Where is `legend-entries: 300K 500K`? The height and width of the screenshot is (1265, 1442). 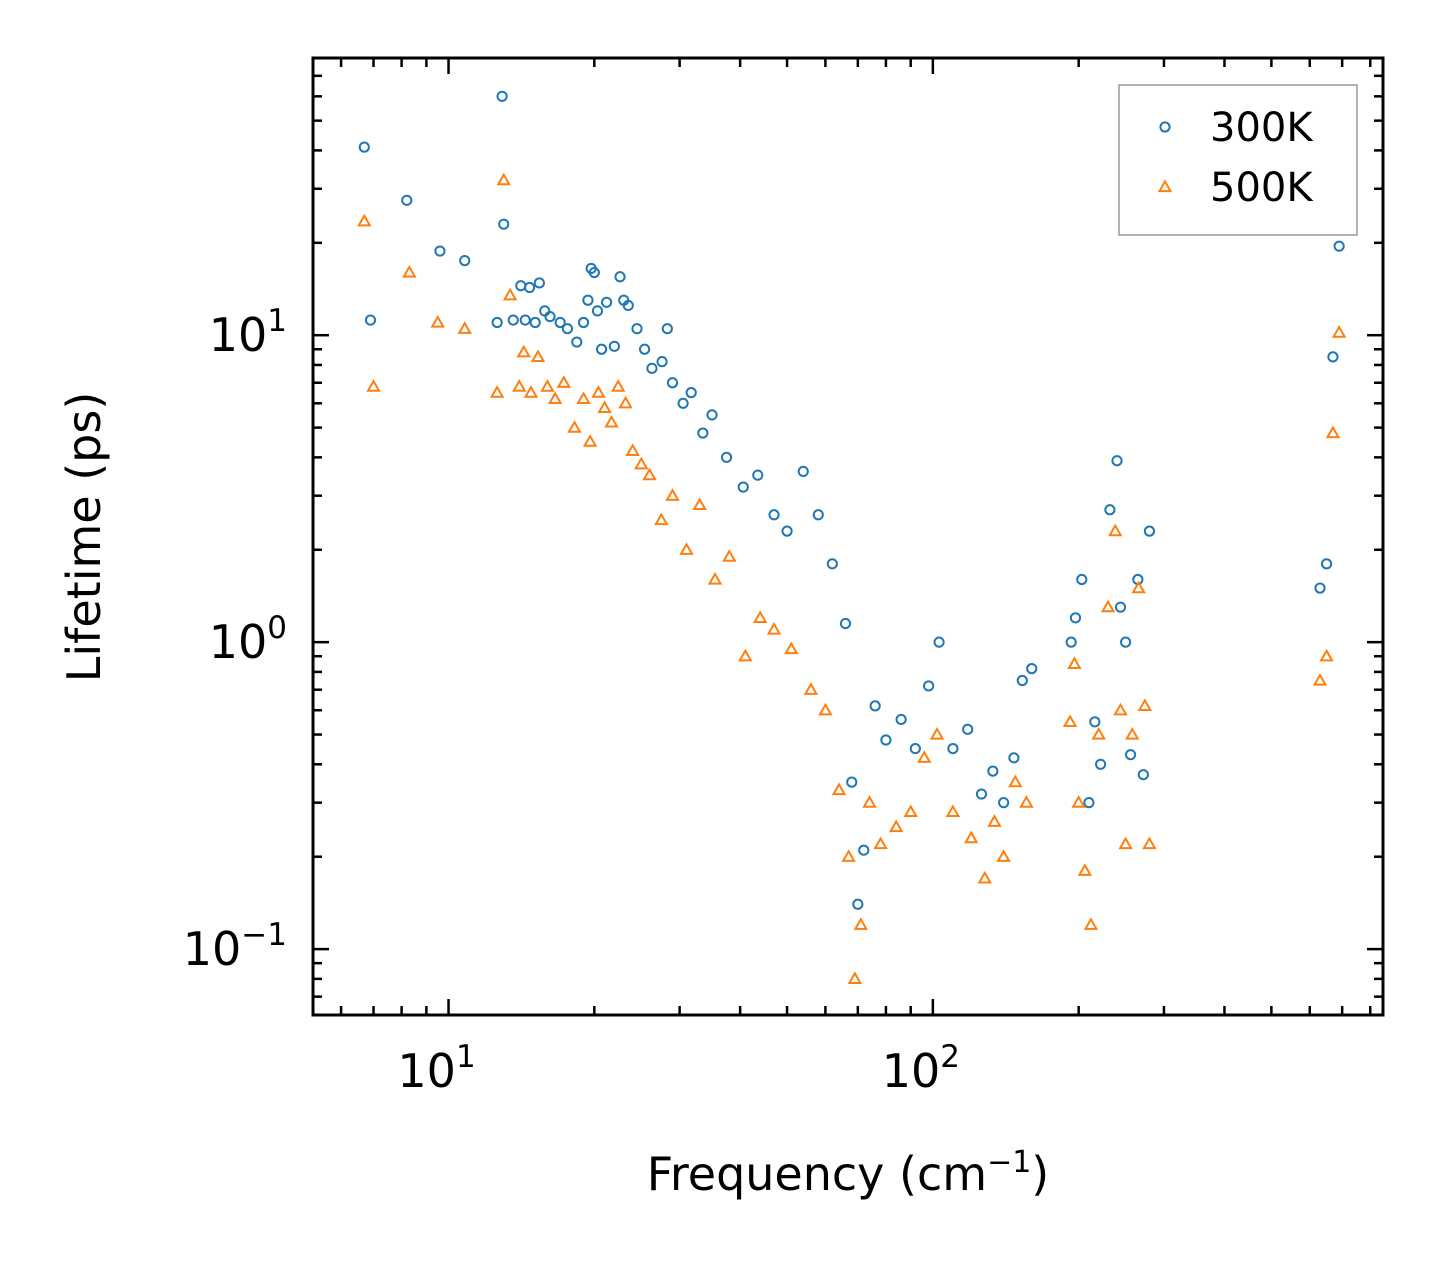
legend-entries: 300K 500K is located at coordinates (1235, 158).